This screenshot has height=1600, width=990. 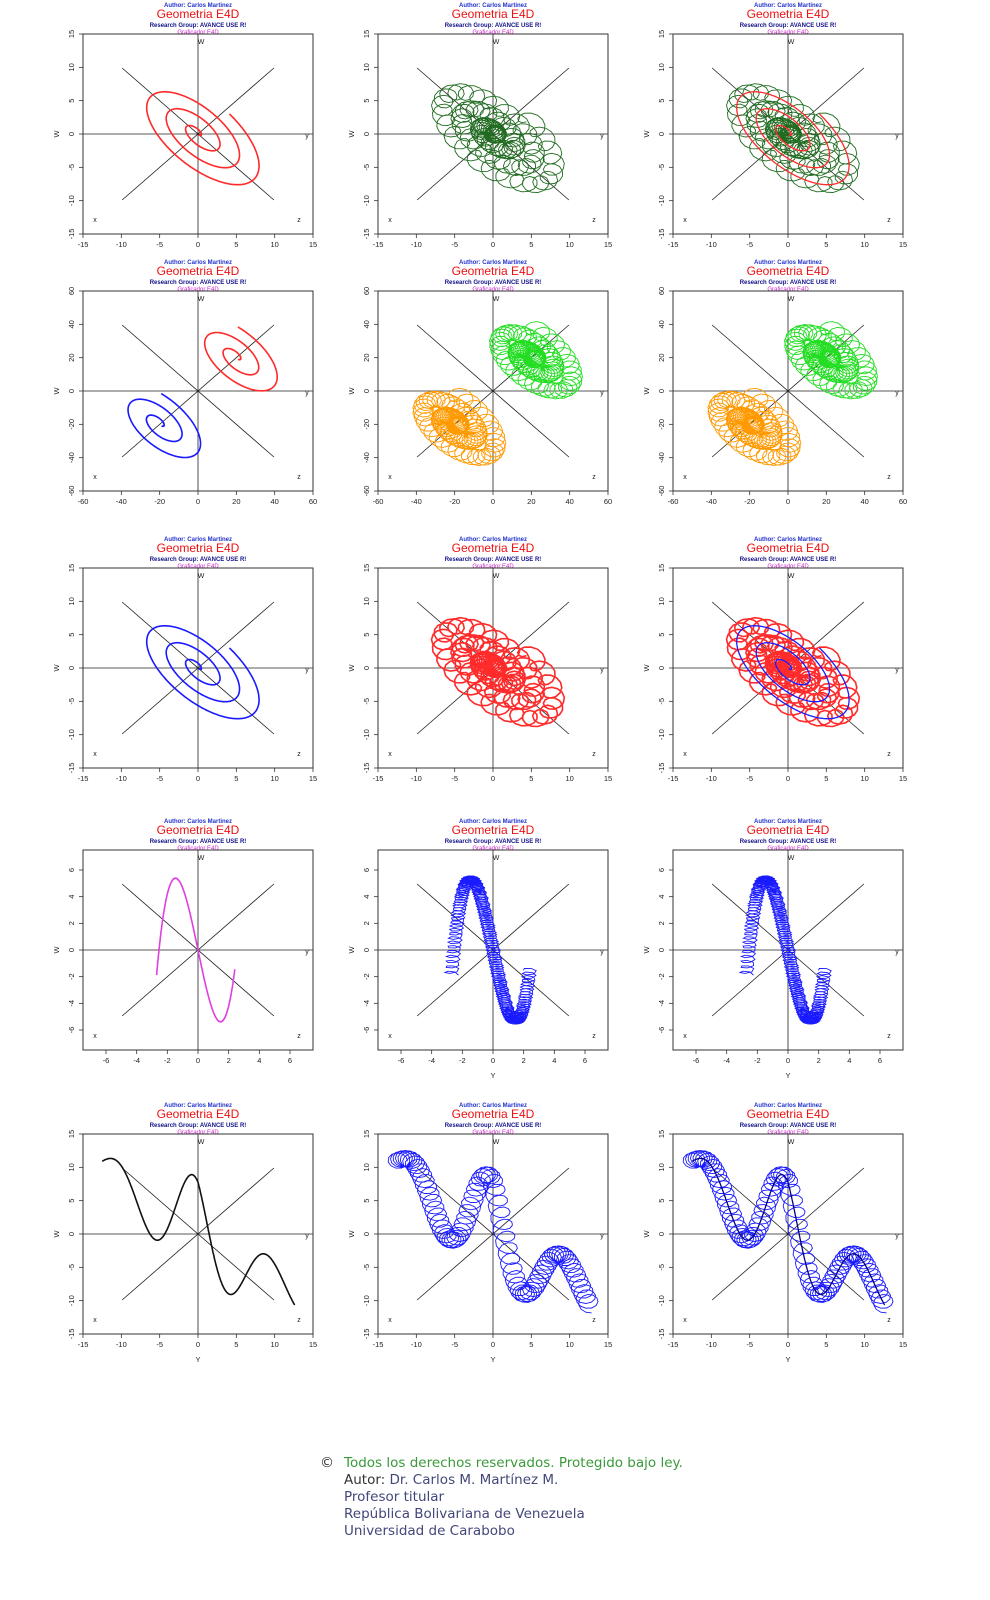 What do you see at coordinates (531, 244) in the screenshot?
I see `x-tick-label: 5` at bounding box center [531, 244].